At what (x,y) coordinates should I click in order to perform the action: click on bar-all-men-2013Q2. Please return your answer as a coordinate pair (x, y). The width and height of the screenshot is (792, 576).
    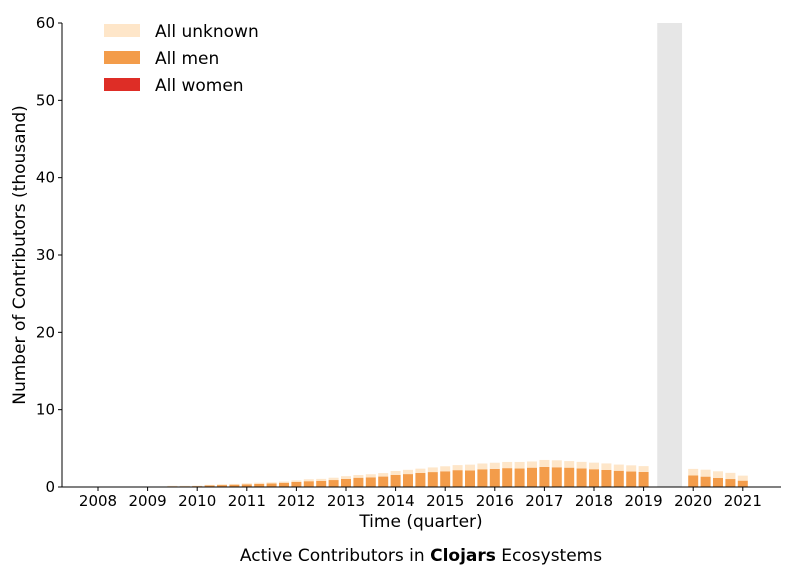
    Looking at the image, I should click on (358, 482).